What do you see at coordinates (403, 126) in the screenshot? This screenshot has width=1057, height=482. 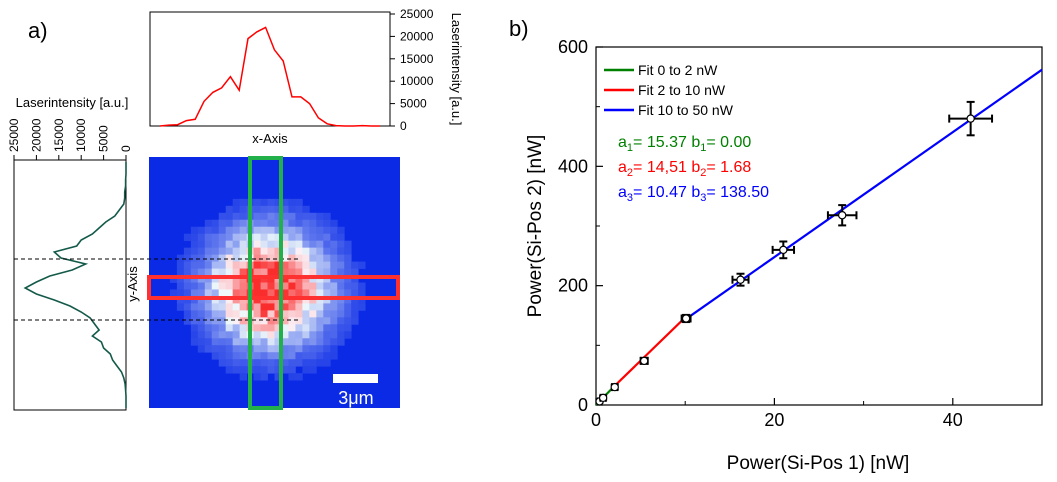 I see `top-ytick-label: 0` at bounding box center [403, 126].